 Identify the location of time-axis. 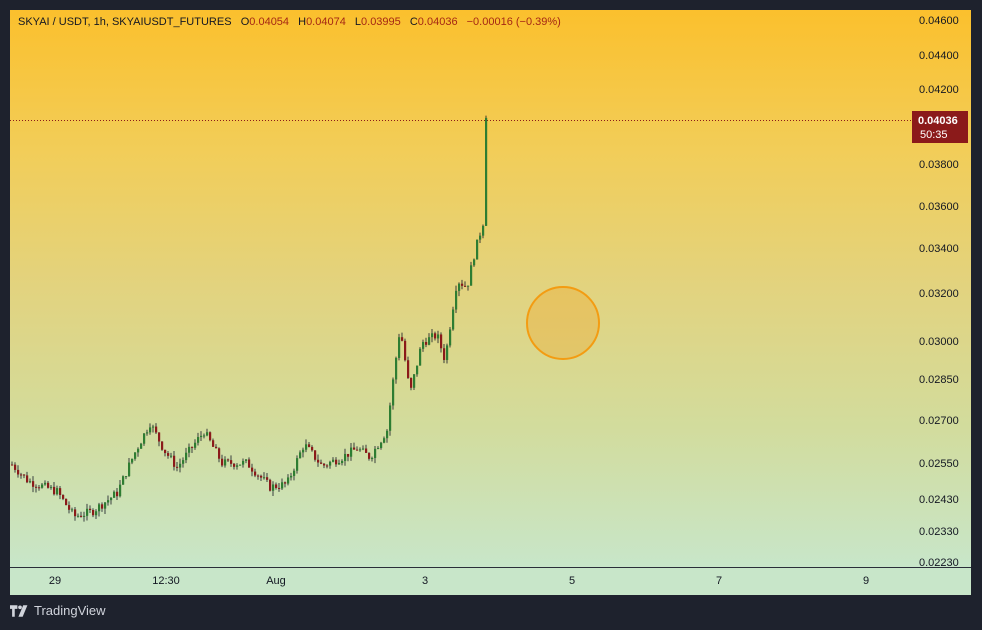
(490, 581).